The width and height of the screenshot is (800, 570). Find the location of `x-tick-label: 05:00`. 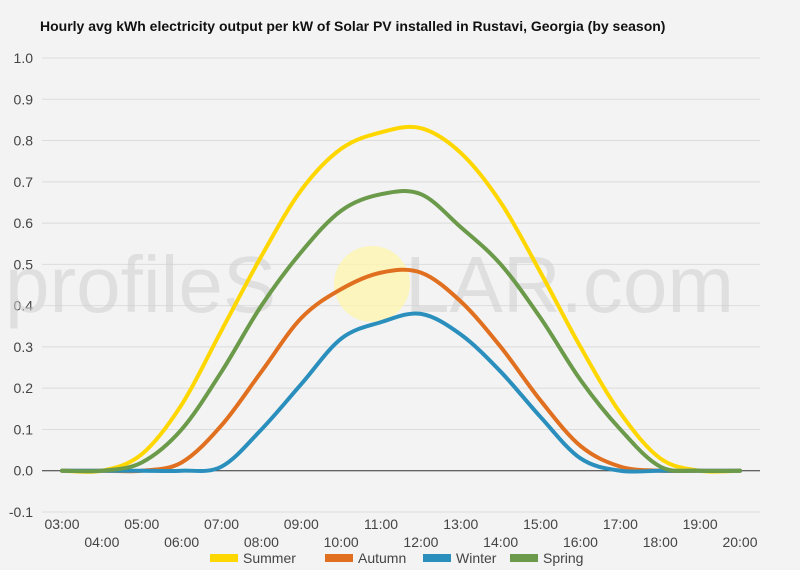

x-tick-label: 05:00 is located at coordinates (141, 524).